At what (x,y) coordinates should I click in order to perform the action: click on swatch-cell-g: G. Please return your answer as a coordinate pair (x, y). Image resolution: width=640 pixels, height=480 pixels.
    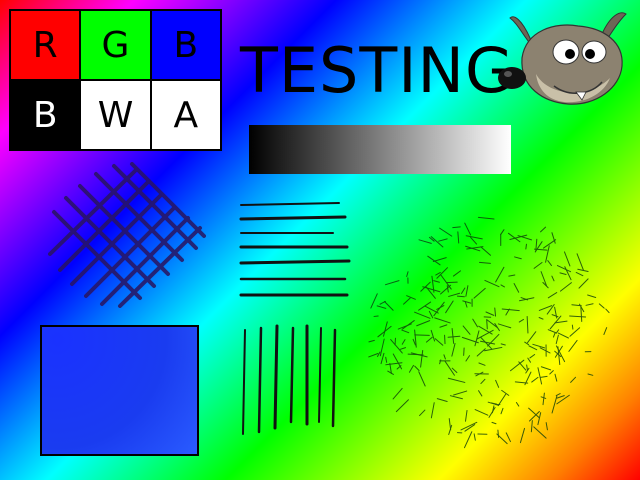
    Looking at the image, I should click on (115, 45).